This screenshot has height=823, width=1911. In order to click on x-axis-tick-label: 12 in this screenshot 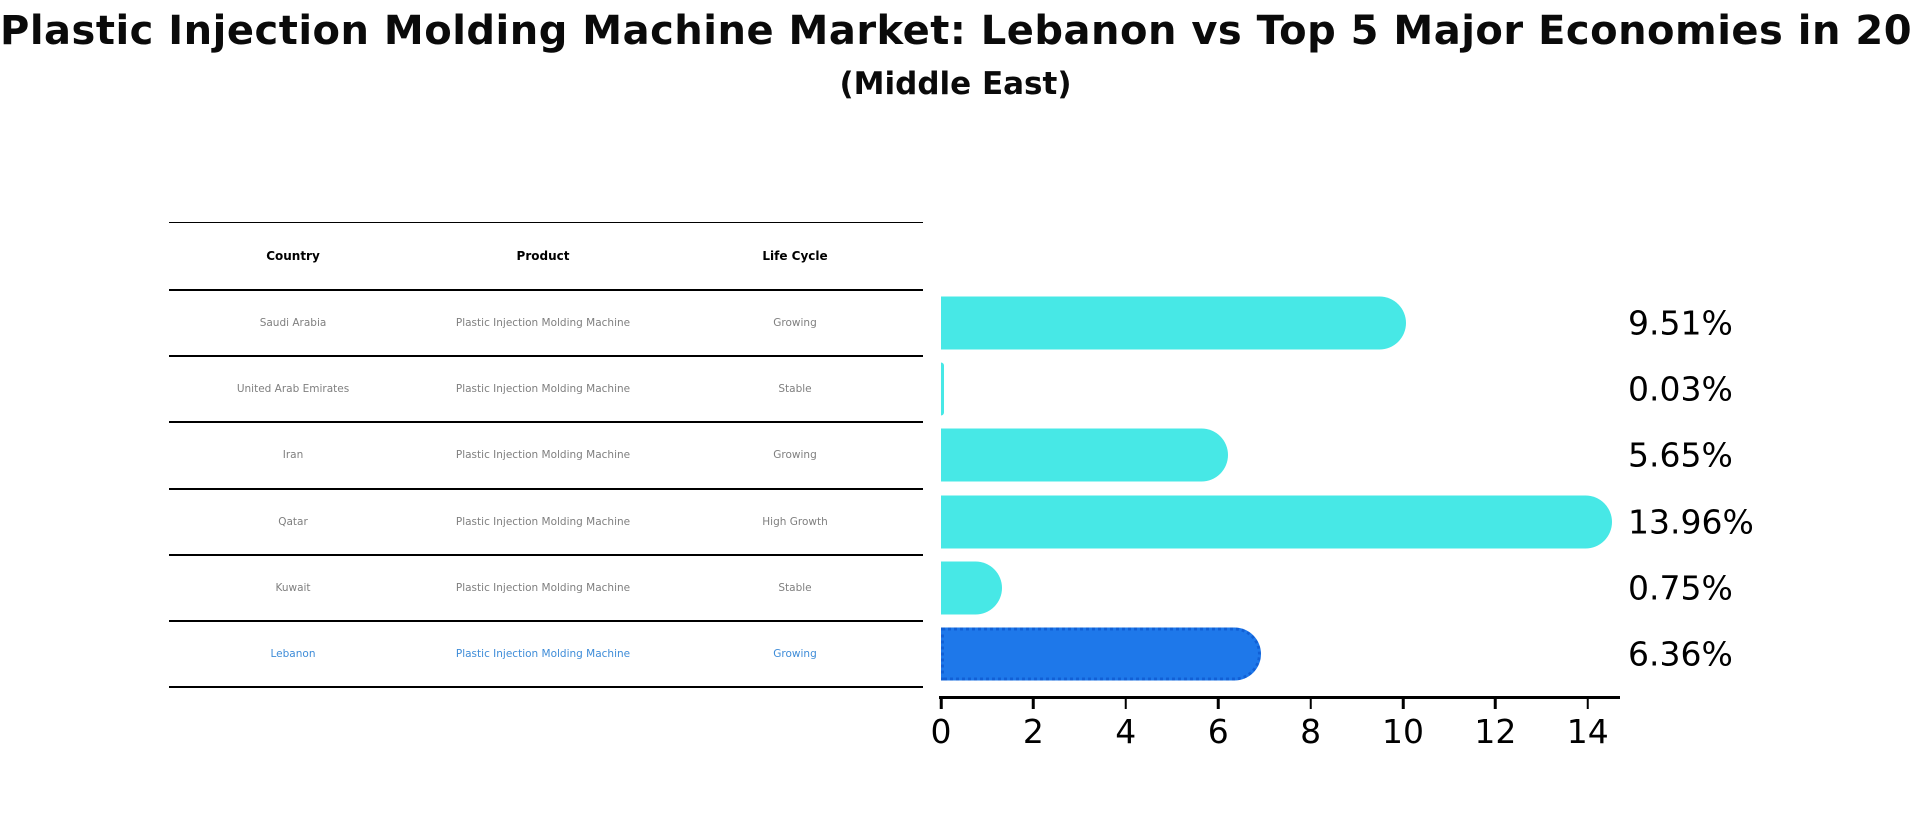, I will do `click(1495, 731)`.